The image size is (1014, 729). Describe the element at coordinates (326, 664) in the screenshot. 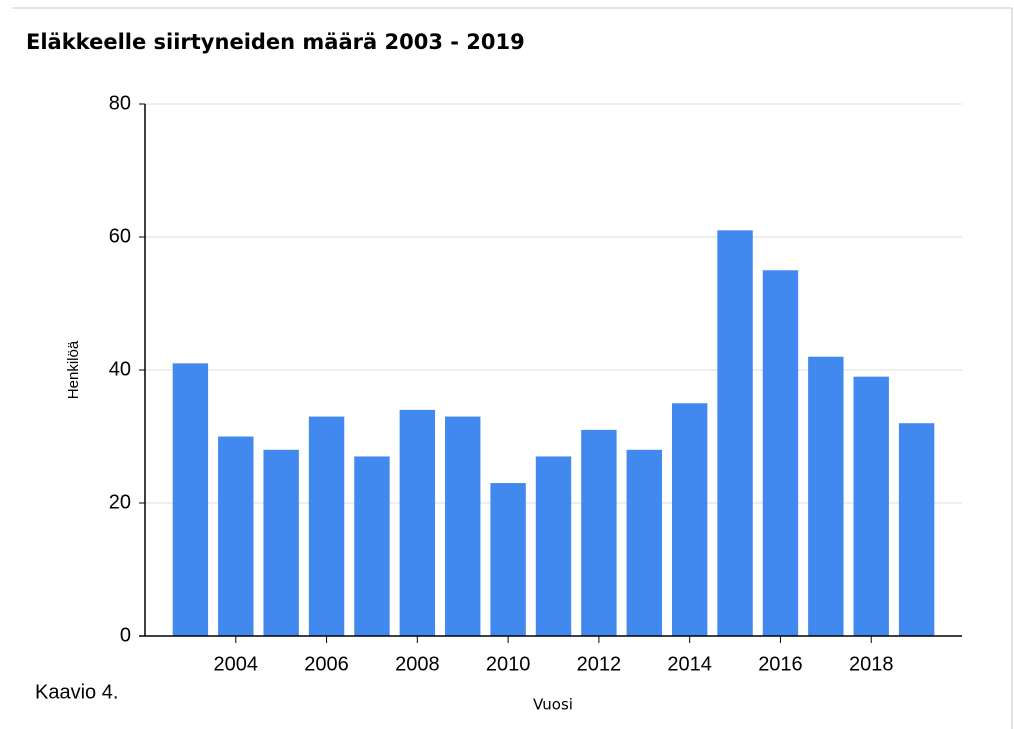

I see `x-tick-label: 2006` at that location.